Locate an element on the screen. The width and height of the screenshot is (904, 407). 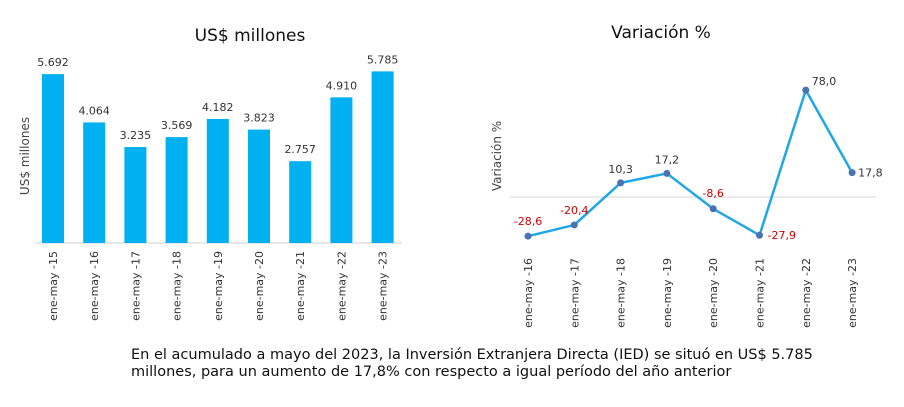
line-chart-y-axis-label: Variación % is located at coordinates (497, 156).